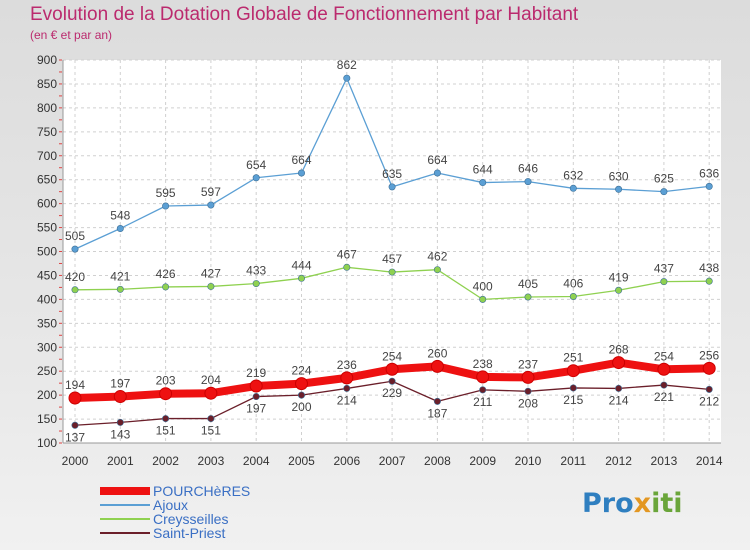  What do you see at coordinates (165, 461) in the screenshot?
I see `x-tick-label: 2002` at bounding box center [165, 461].